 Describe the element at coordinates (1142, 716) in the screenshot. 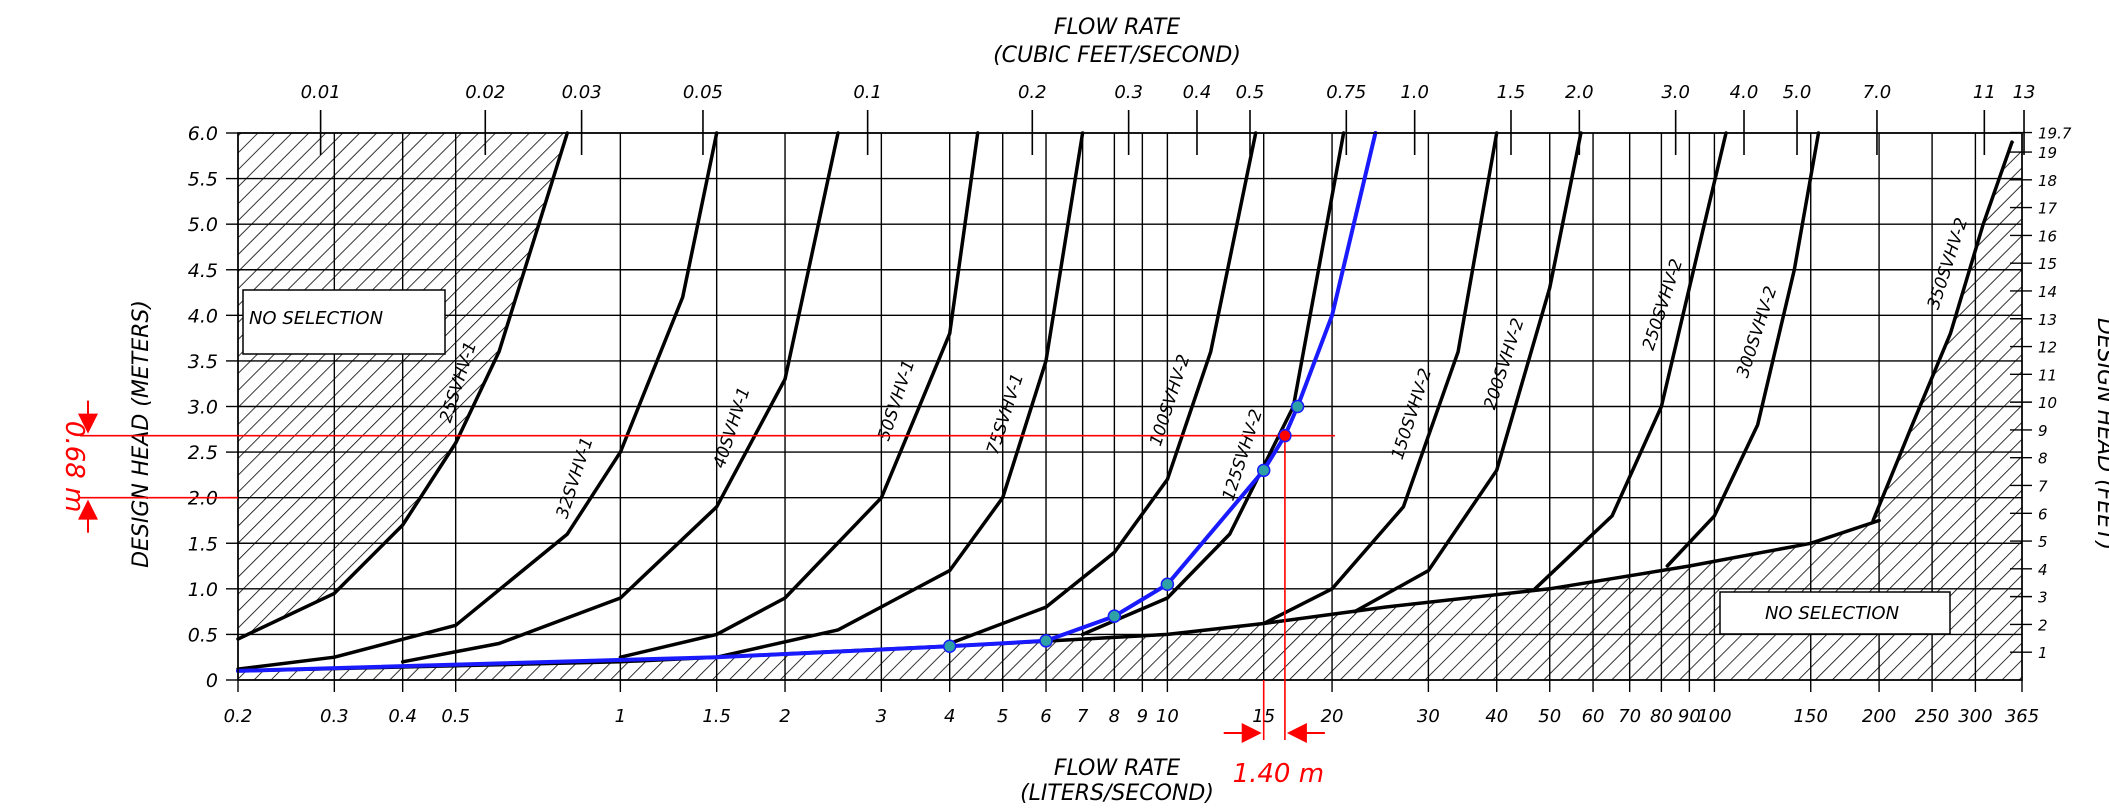

I see `bottom-tick-label: 9` at that location.